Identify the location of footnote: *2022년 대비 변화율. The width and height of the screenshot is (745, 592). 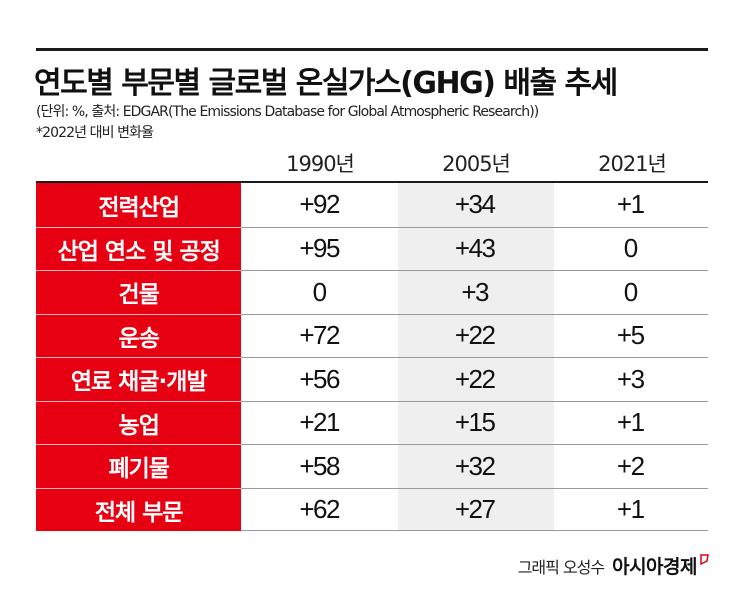
(95, 133).